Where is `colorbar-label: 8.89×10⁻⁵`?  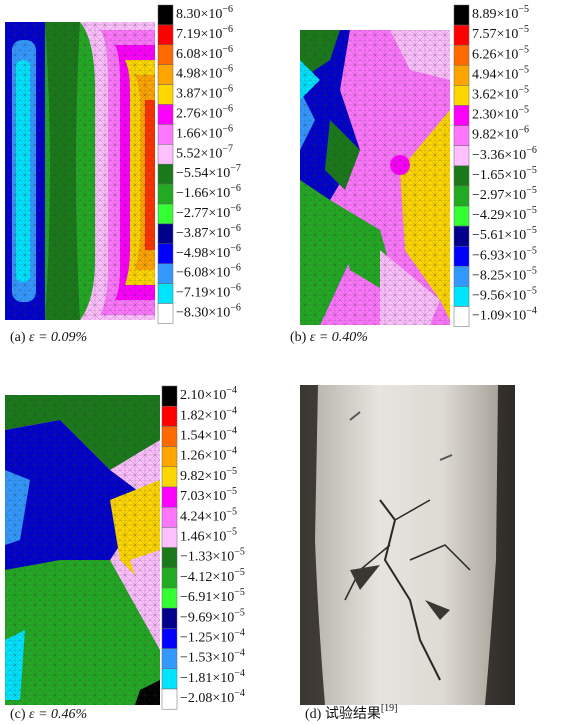 colorbar-label: 8.89×10⁻⁵ is located at coordinates (500, 13).